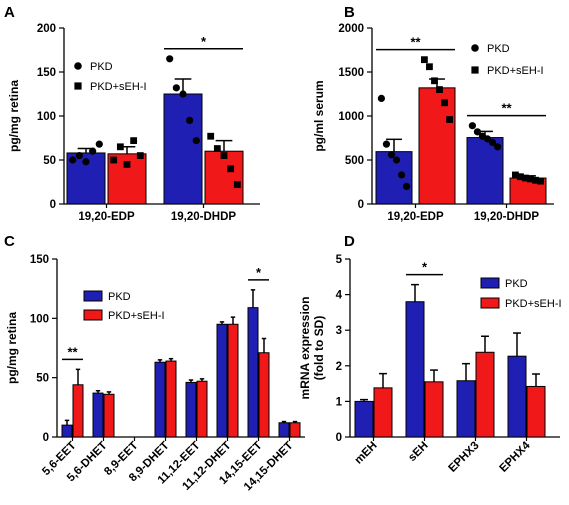 Image resolution: width=569 pixels, height=505 pixels. Describe the element at coordinates (339, 331) in the screenshot. I see `y-tick-label: 3` at that location.